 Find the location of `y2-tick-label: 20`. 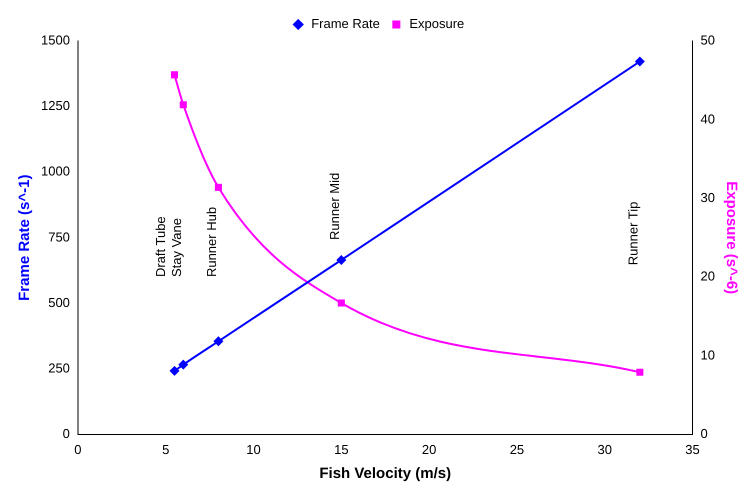

y2-tick-label: 20 is located at coordinates (708, 276).